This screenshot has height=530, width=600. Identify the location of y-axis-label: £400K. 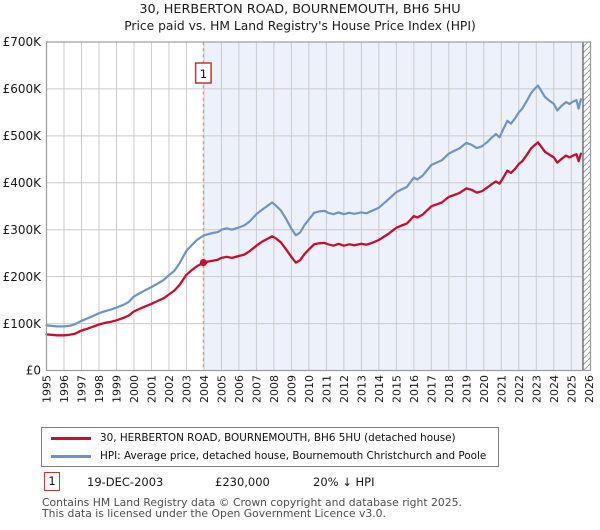
(23, 183).